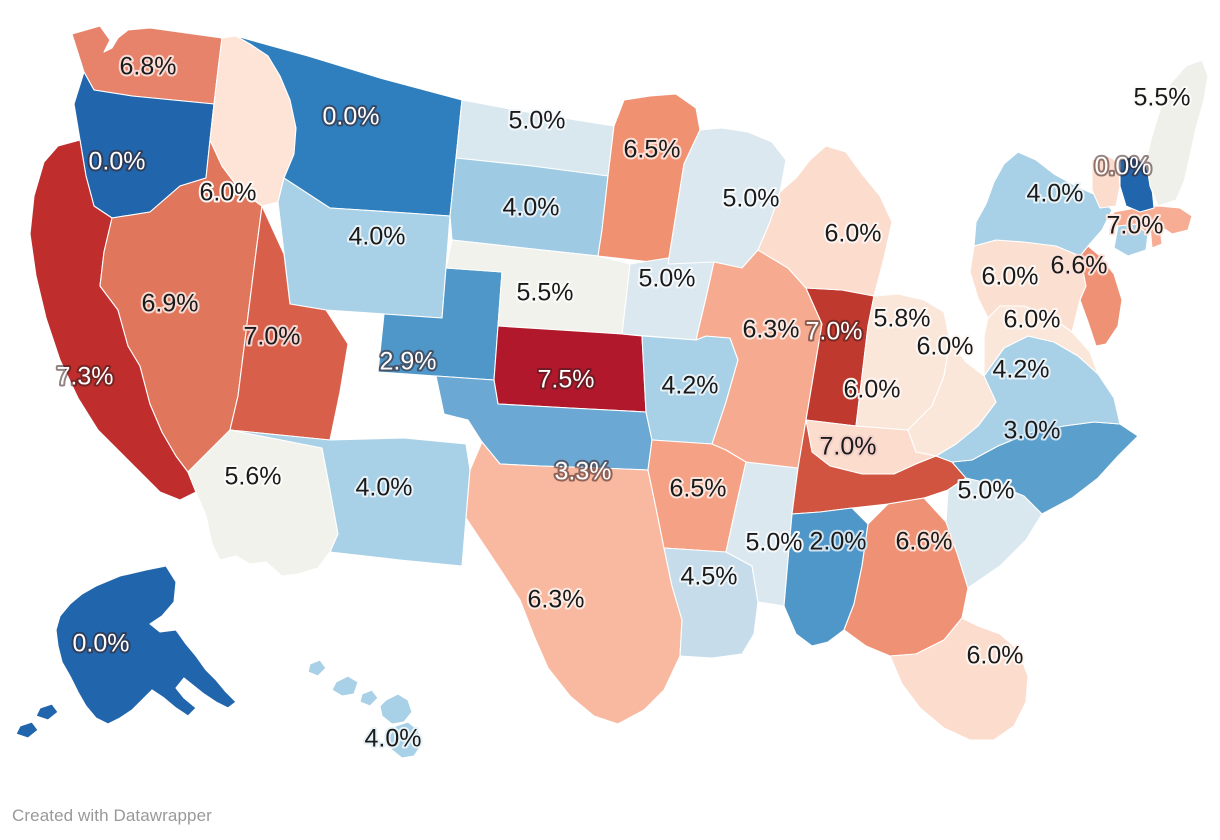  I want to click on state-me, so click(1177, 133).